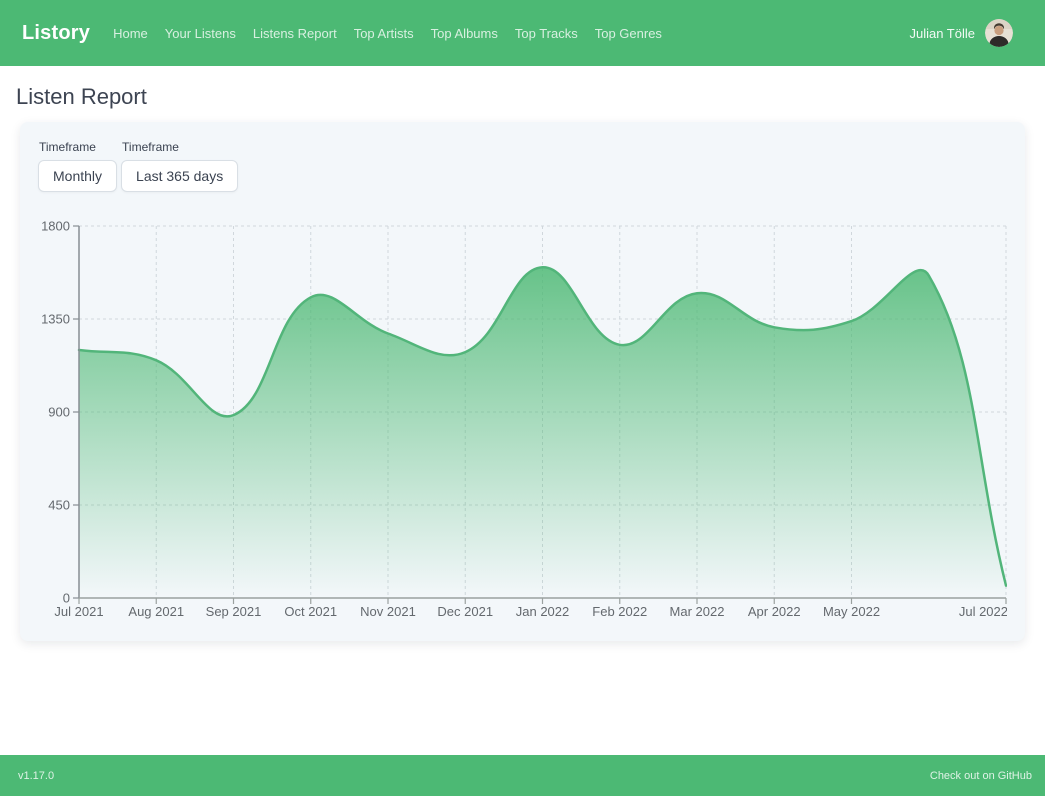  Describe the element at coordinates (55, 226) in the screenshot. I see `y-axis-label: 1800` at that location.